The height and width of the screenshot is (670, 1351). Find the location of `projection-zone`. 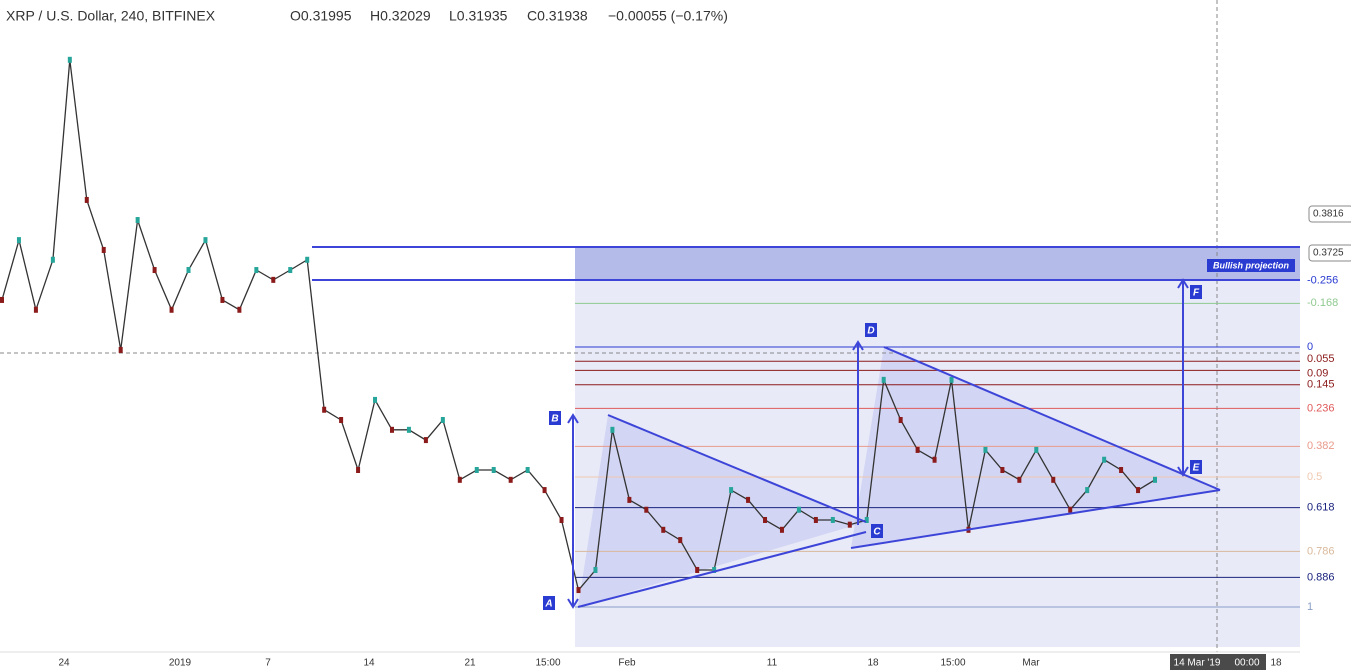

projection-zone is located at coordinates (937, 263).